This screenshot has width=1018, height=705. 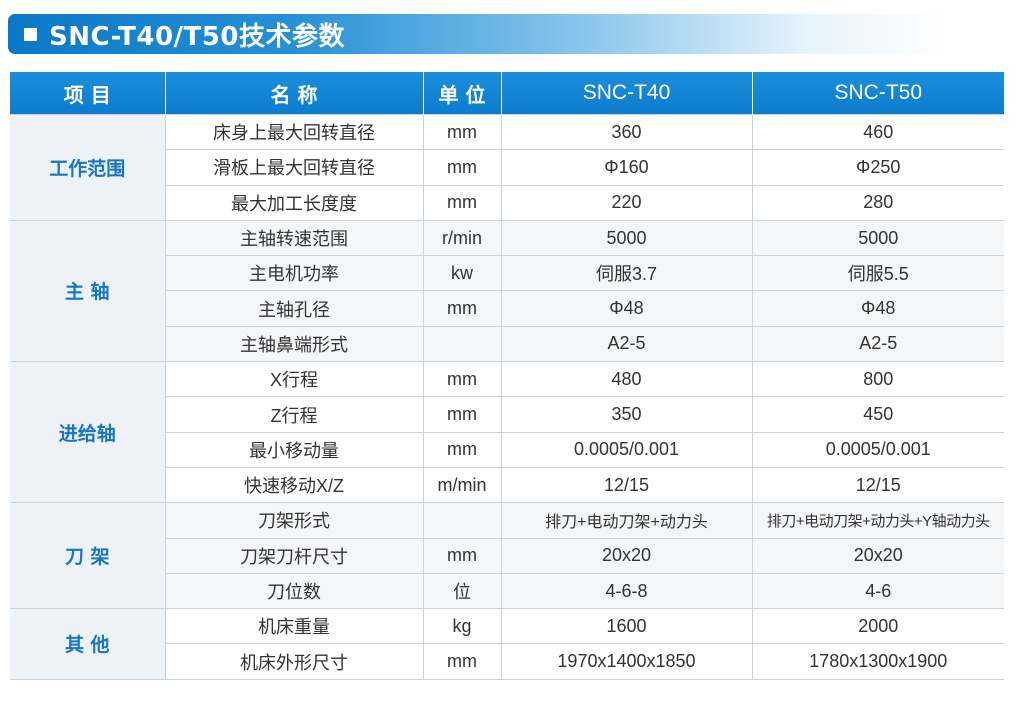 What do you see at coordinates (294, 238) in the screenshot?
I see `param-name: 主轴转速范围` at bounding box center [294, 238].